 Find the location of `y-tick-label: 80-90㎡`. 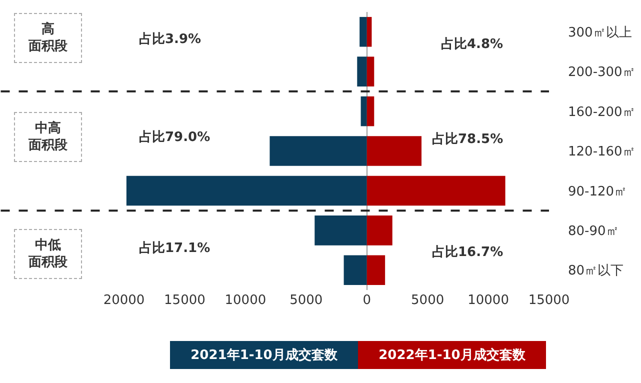

y-tick-label: 80-90㎡ is located at coordinates (593, 231).